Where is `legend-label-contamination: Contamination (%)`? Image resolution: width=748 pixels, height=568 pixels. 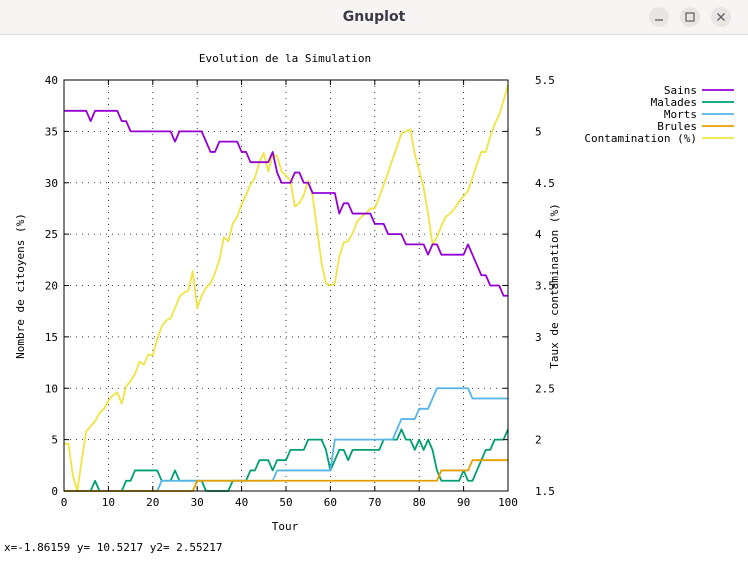
legend-label-contamination: Contamination (%) is located at coordinates (640, 138).